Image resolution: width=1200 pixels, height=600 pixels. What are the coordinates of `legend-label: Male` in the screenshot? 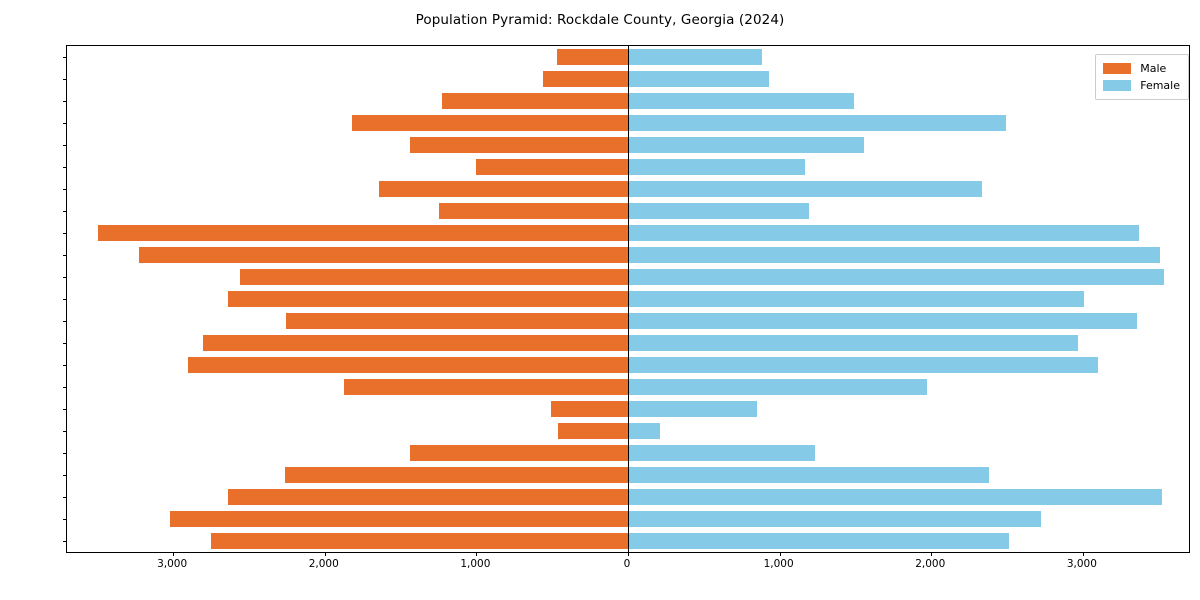 It's located at (1153, 68).